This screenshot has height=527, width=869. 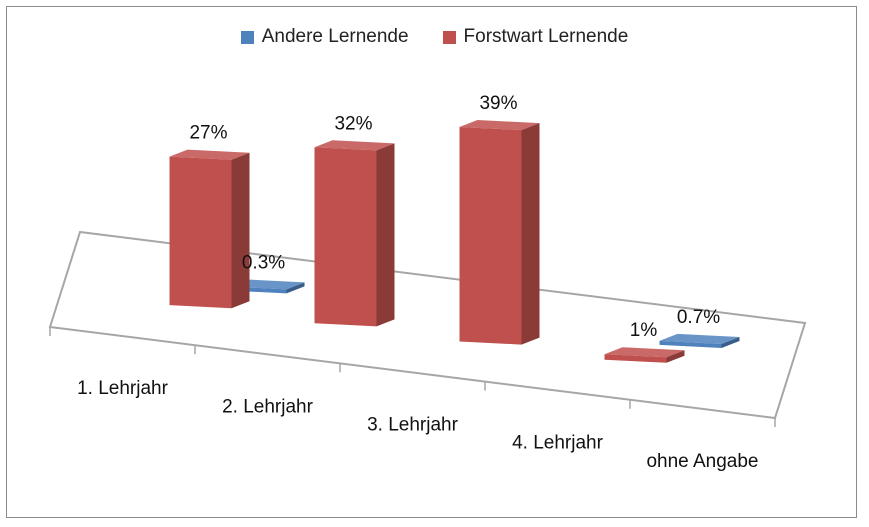 What do you see at coordinates (208, 133) in the screenshot?
I see `data-label: 27%` at bounding box center [208, 133].